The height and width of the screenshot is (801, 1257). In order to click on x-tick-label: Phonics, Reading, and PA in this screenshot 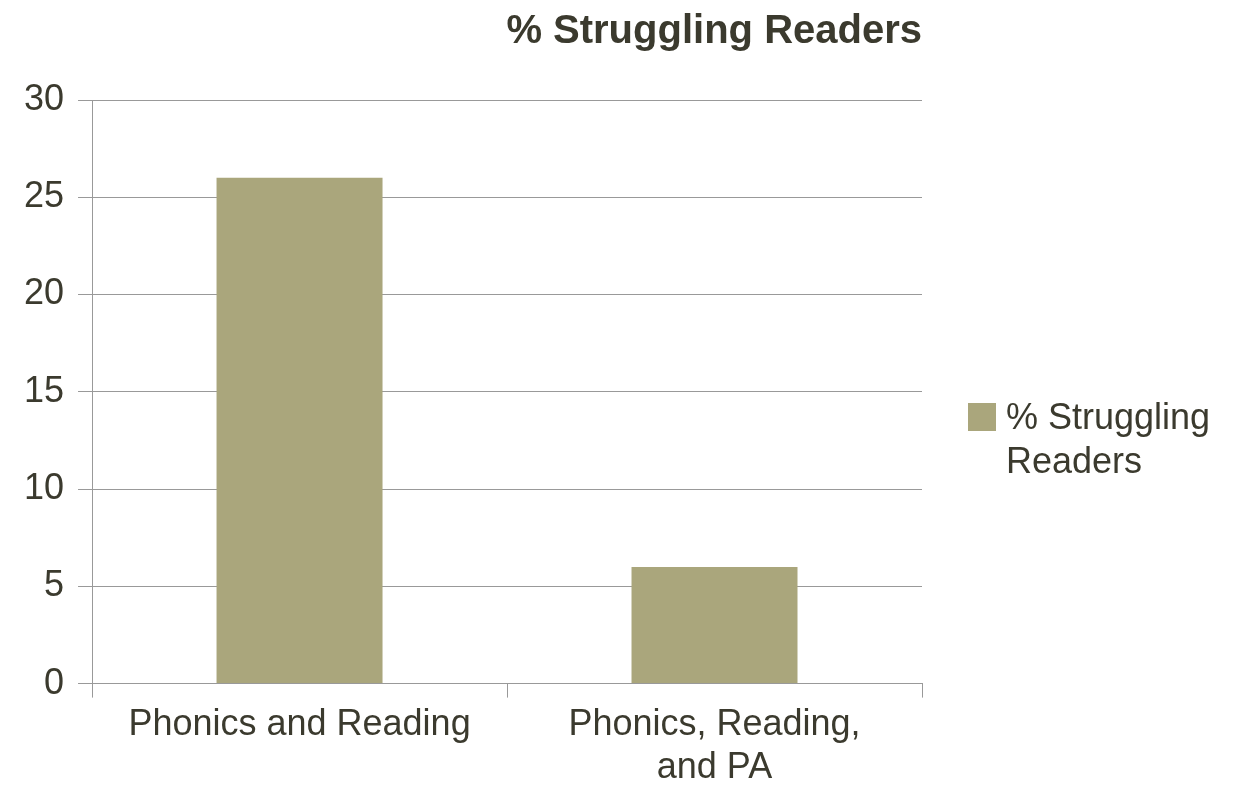, I will do `click(714, 744)`.